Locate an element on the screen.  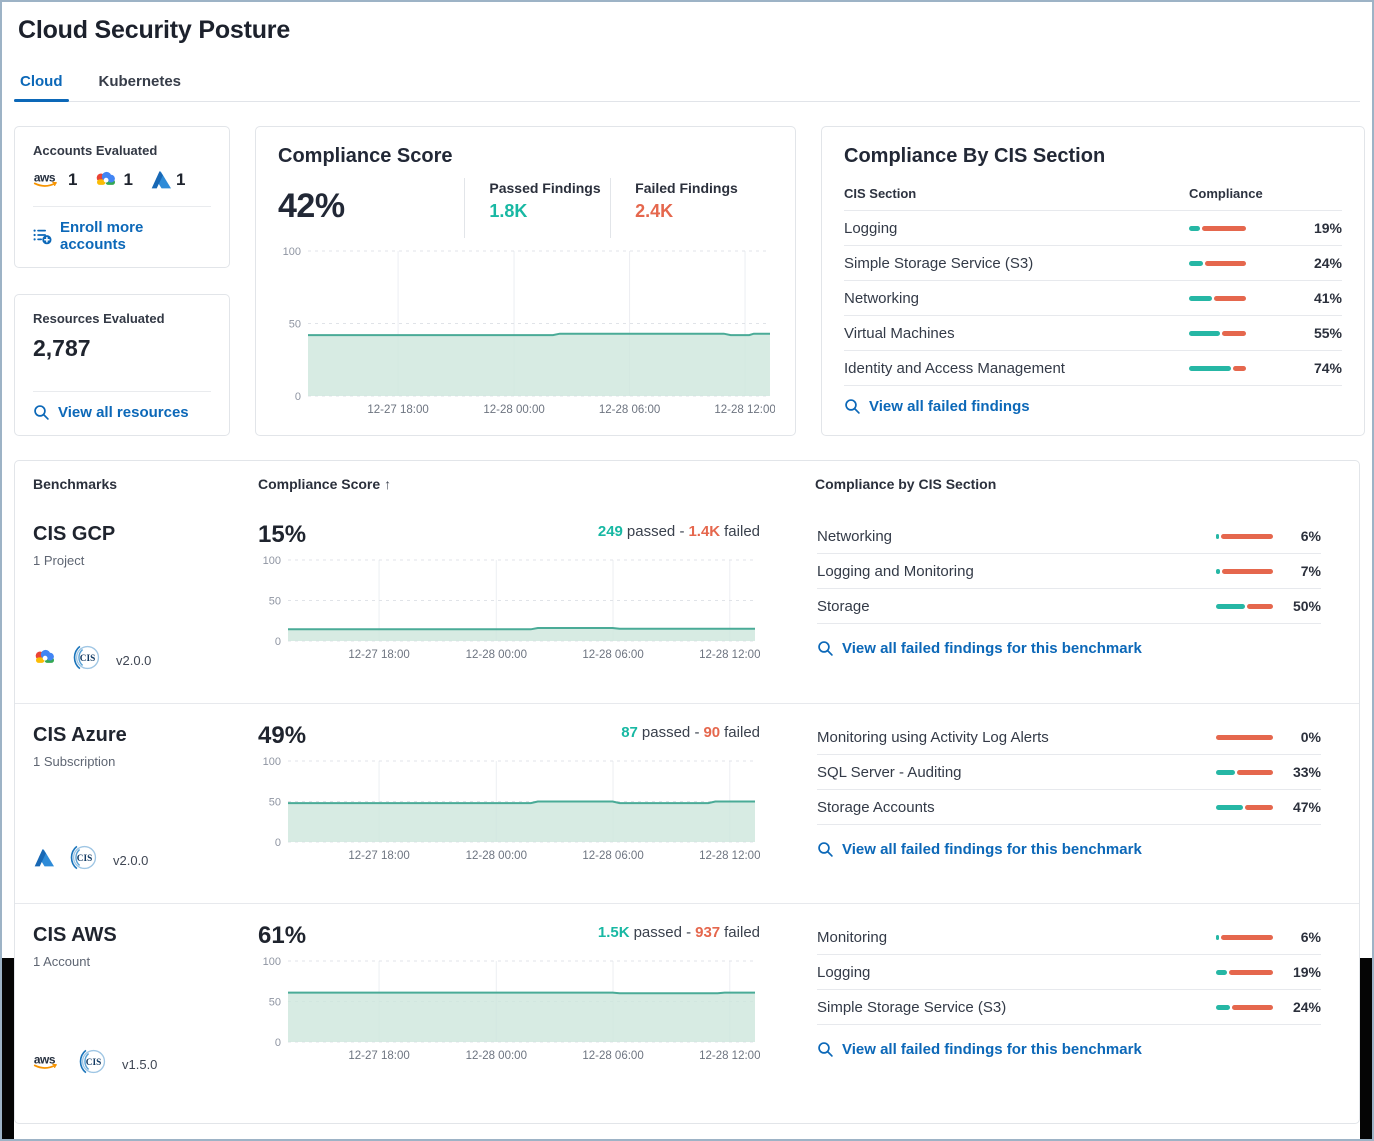
failed-findings-value: 2.4K is located at coordinates (654, 211).